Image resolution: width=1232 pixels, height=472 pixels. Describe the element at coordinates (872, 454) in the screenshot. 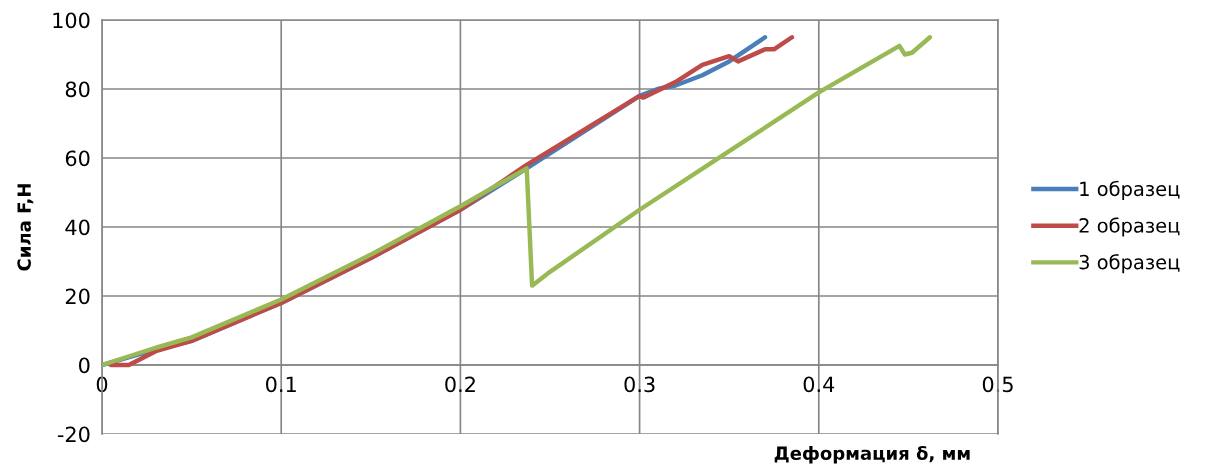

I see `x-axis-title: Деформация δ, мм` at that location.